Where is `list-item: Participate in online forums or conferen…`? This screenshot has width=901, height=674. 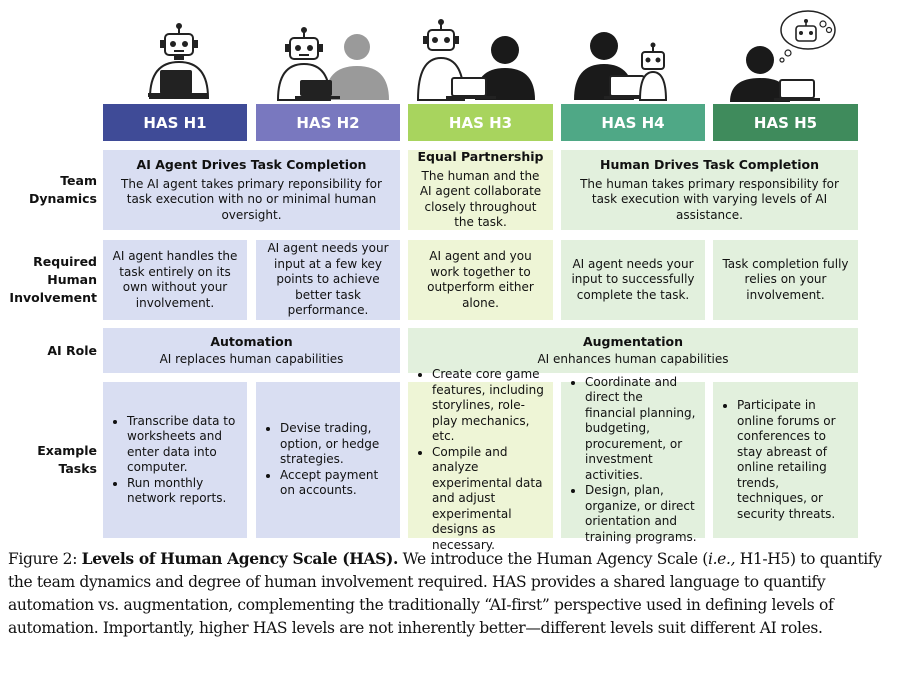
list-item: Participate in online forums or conferen… is located at coordinates (793, 460).